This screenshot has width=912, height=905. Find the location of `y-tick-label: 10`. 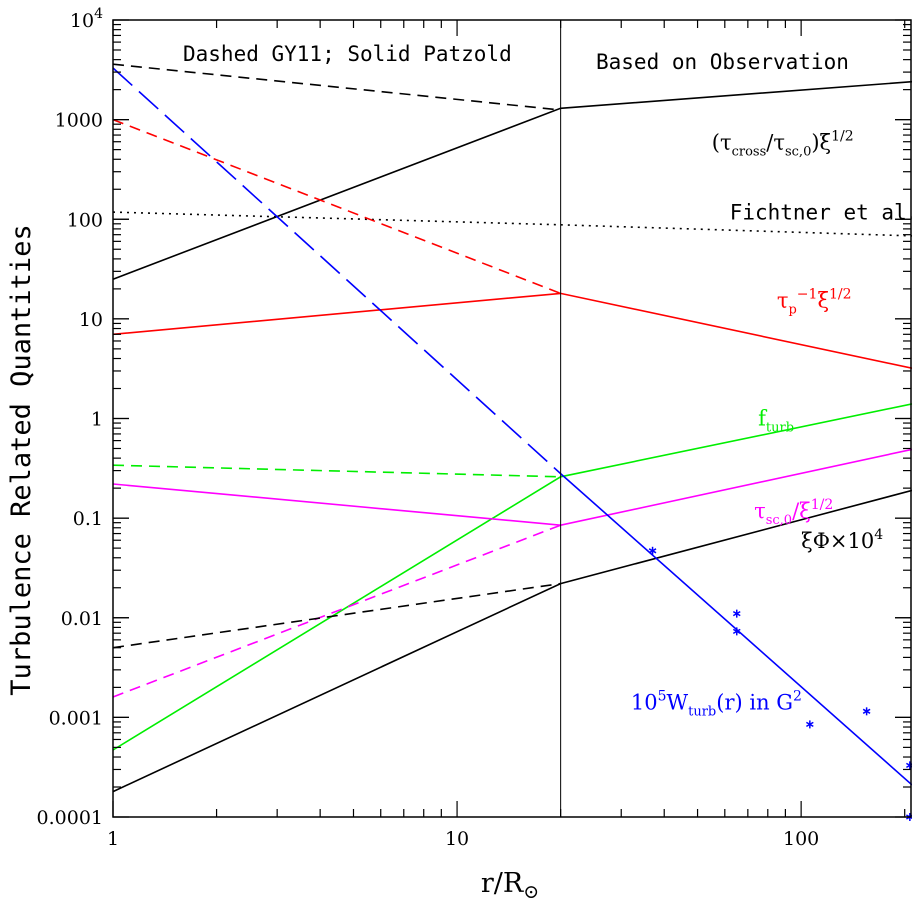

y-tick-label: 10 is located at coordinates (91, 320).